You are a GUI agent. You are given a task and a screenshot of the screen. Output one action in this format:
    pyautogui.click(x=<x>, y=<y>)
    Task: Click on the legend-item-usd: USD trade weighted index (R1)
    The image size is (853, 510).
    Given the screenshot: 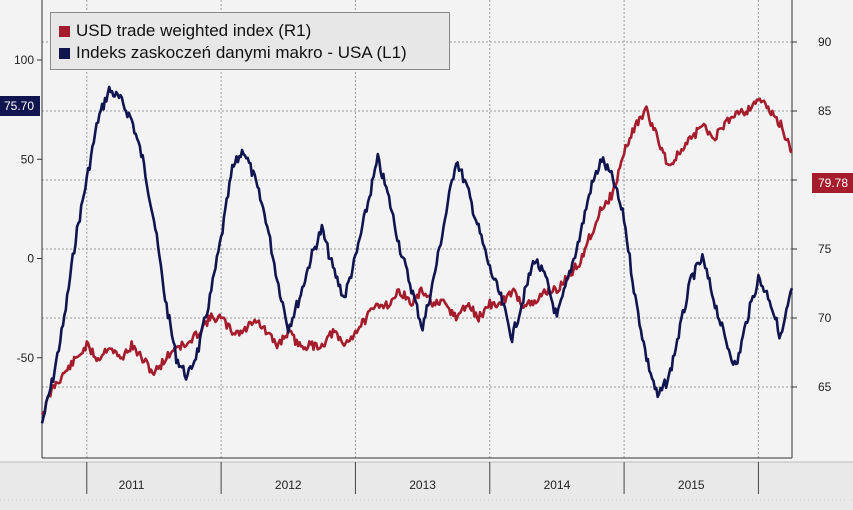 What is the action you would take?
    pyautogui.click(x=185, y=31)
    